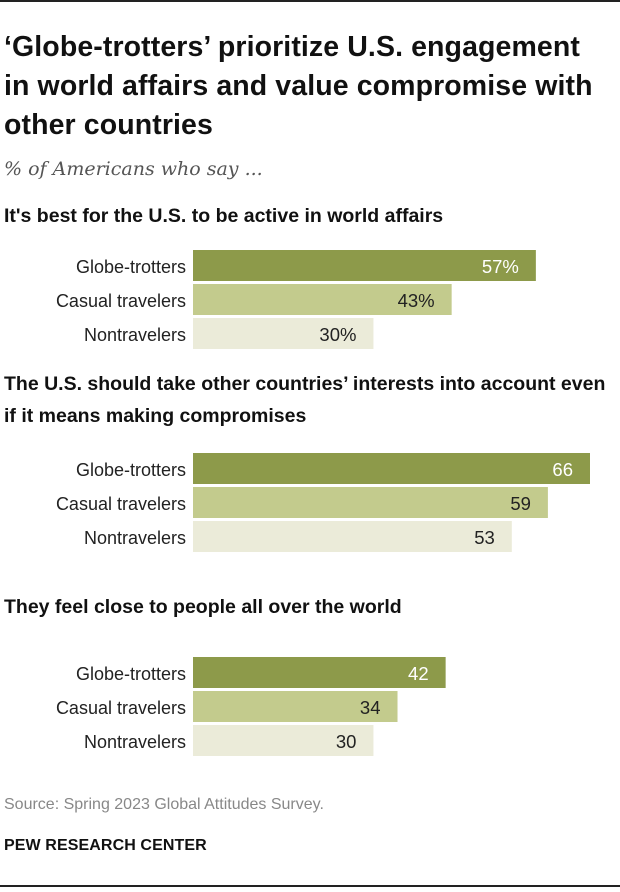 The width and height of the screenshot is (620, 892). I want to click on category-label-2-3: Nontravelers, so click(135, 538).